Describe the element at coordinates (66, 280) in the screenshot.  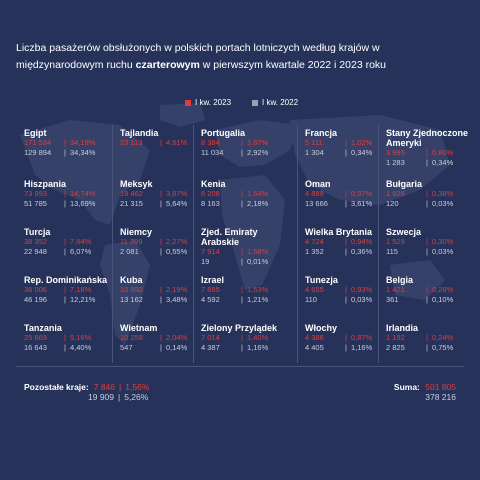
I see `country-name: Rep. Dominikańska` at that location.